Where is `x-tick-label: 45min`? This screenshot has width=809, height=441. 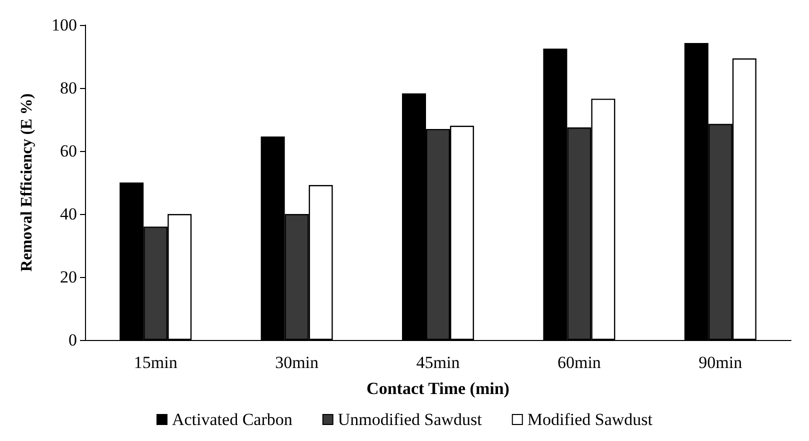 x-tick-label: 45min is located at coordinates (438, 362).